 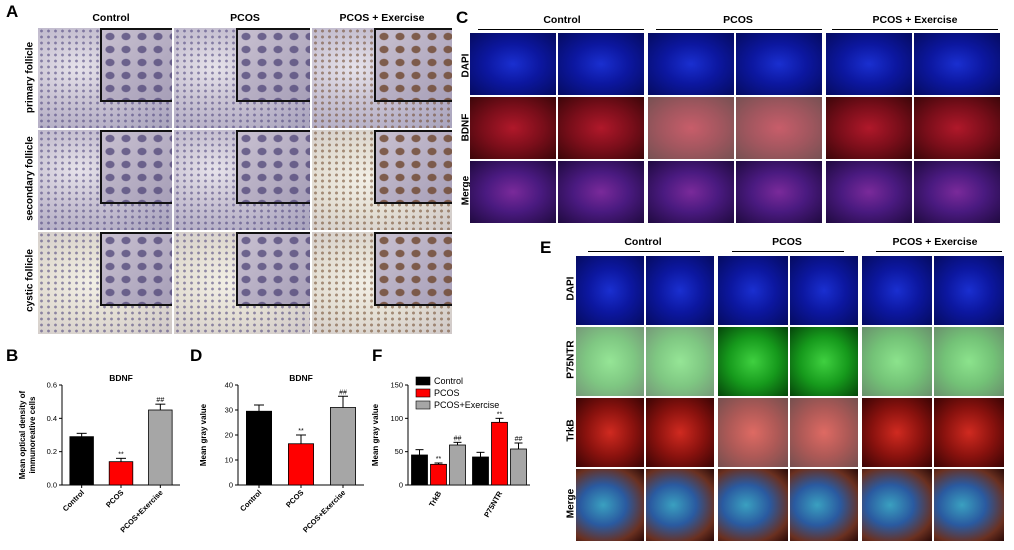 What do you see at coordinates (643, 242) in the screenshot?
I see `panel-e-col-control: Control` at bounding box center [643, 242].